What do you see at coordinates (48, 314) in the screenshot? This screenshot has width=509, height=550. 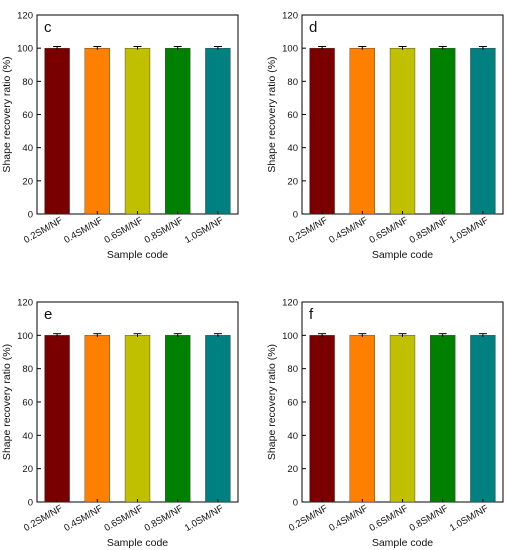 I see `panel-label: e` at bounding box center [48, 314].